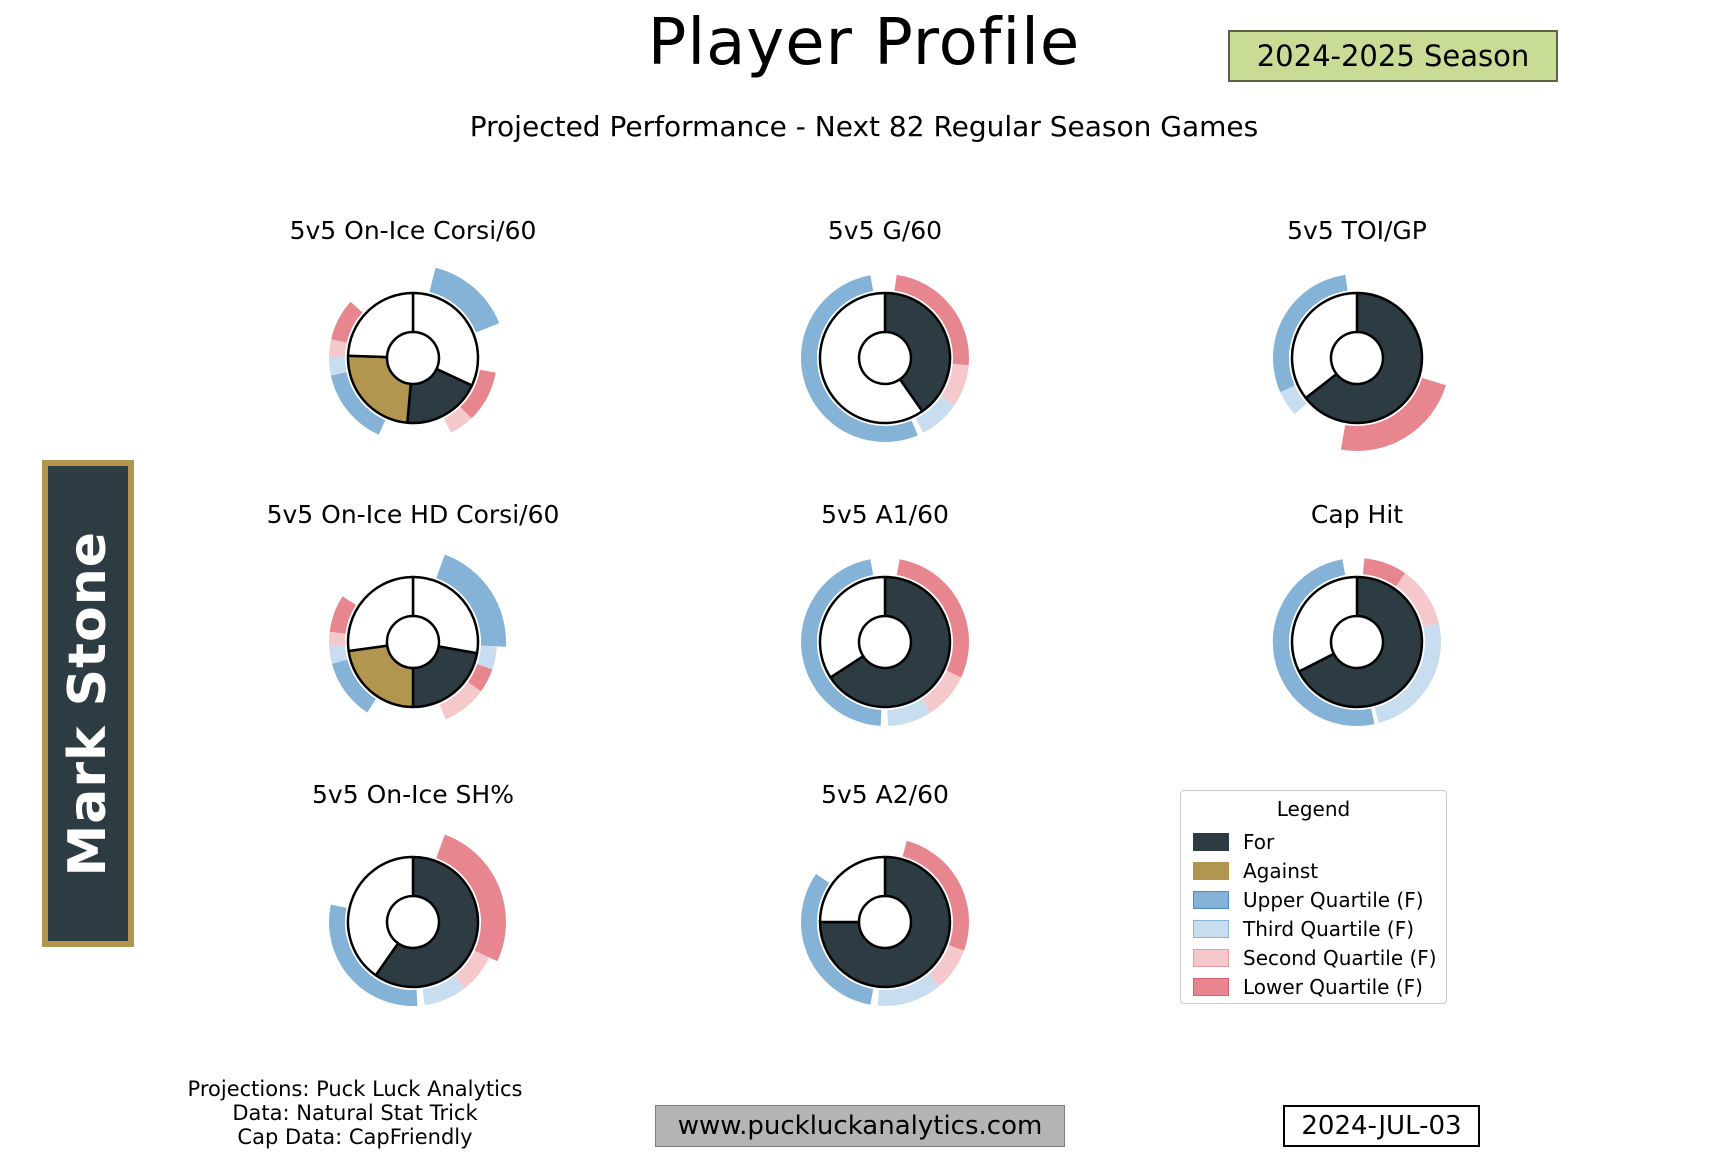 The height and width of the screenshot is (1152, 1728). I want to click on website-label: www.puckluckanalytics.com, so click(860, 1126).